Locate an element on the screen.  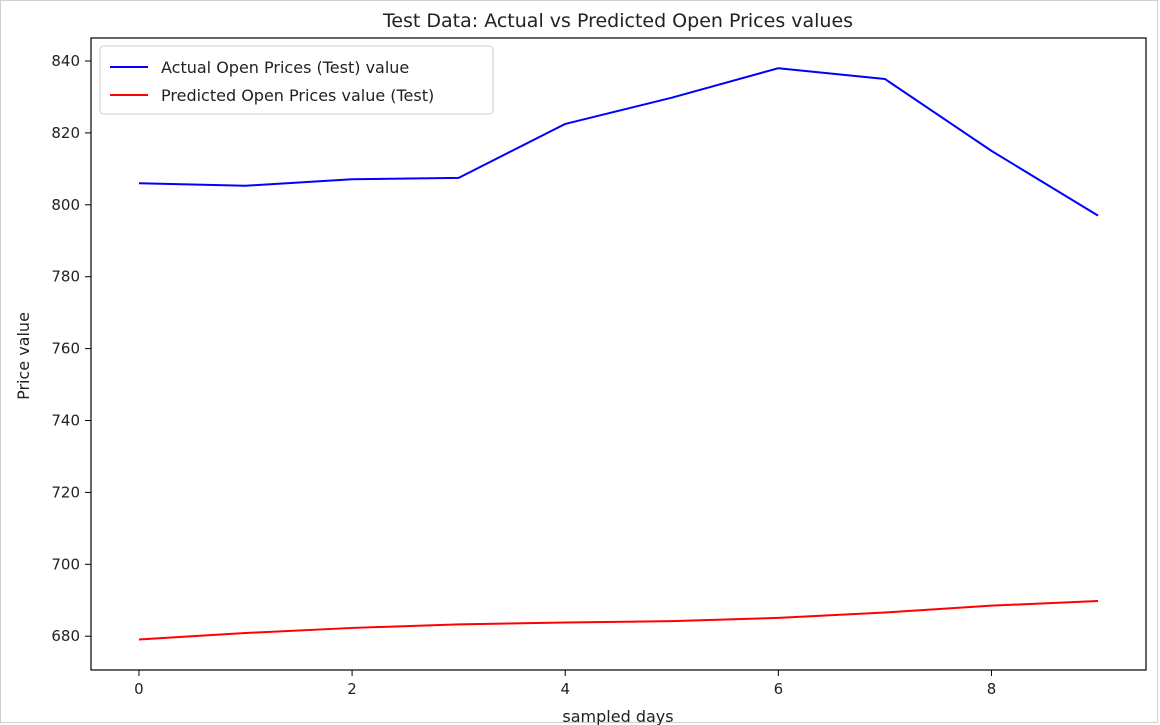
y-tick-label: 780 is located at coordinates (65, 277).